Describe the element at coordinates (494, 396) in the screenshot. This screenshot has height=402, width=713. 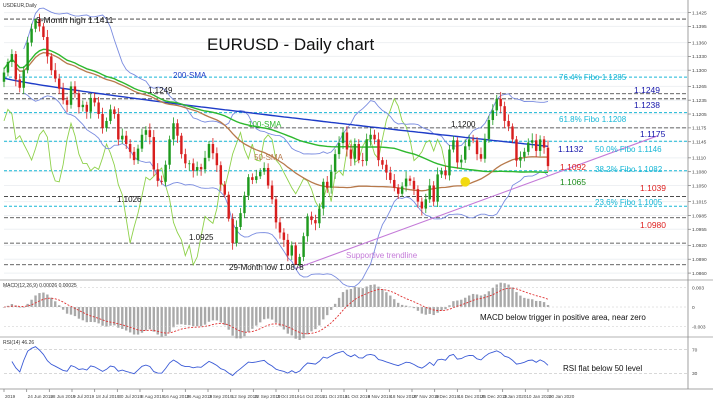
I see `x-tick-label: 25 Dec 2019` at that location.